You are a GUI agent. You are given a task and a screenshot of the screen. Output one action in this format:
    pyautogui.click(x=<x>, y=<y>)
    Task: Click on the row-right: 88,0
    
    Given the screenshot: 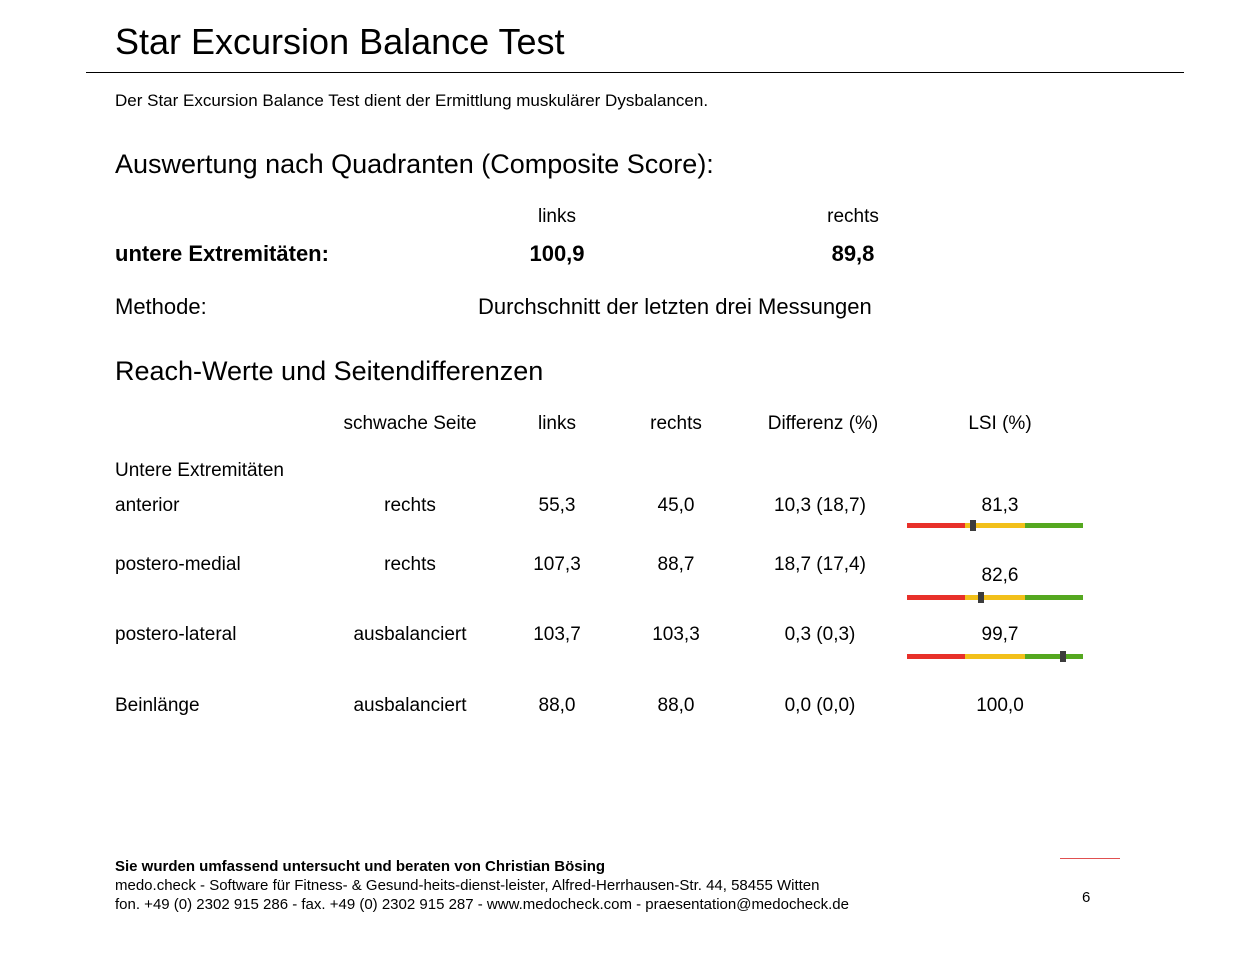 What is the action you would take?
    pyautogui.click(x=676, y=705)
    